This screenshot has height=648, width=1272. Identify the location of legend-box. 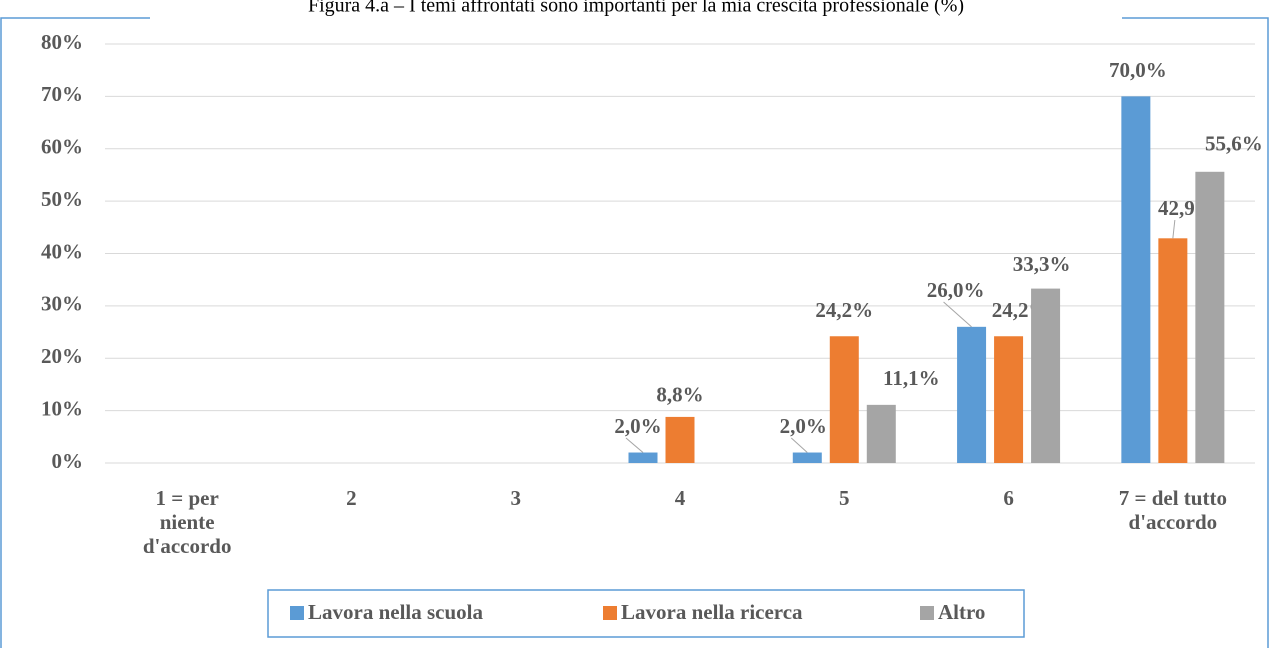
(646, 613).